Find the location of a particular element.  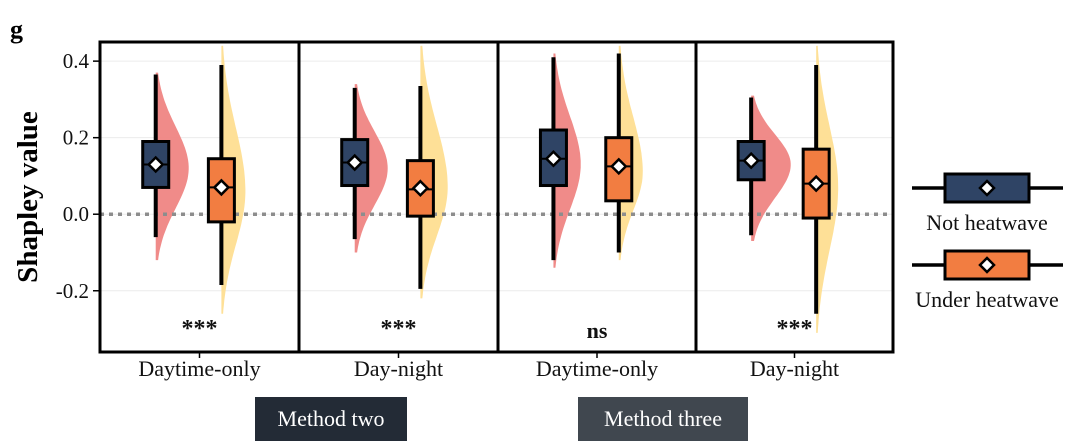

x-tick-label-1: Daytime-only is located at coordinates (199, 368).